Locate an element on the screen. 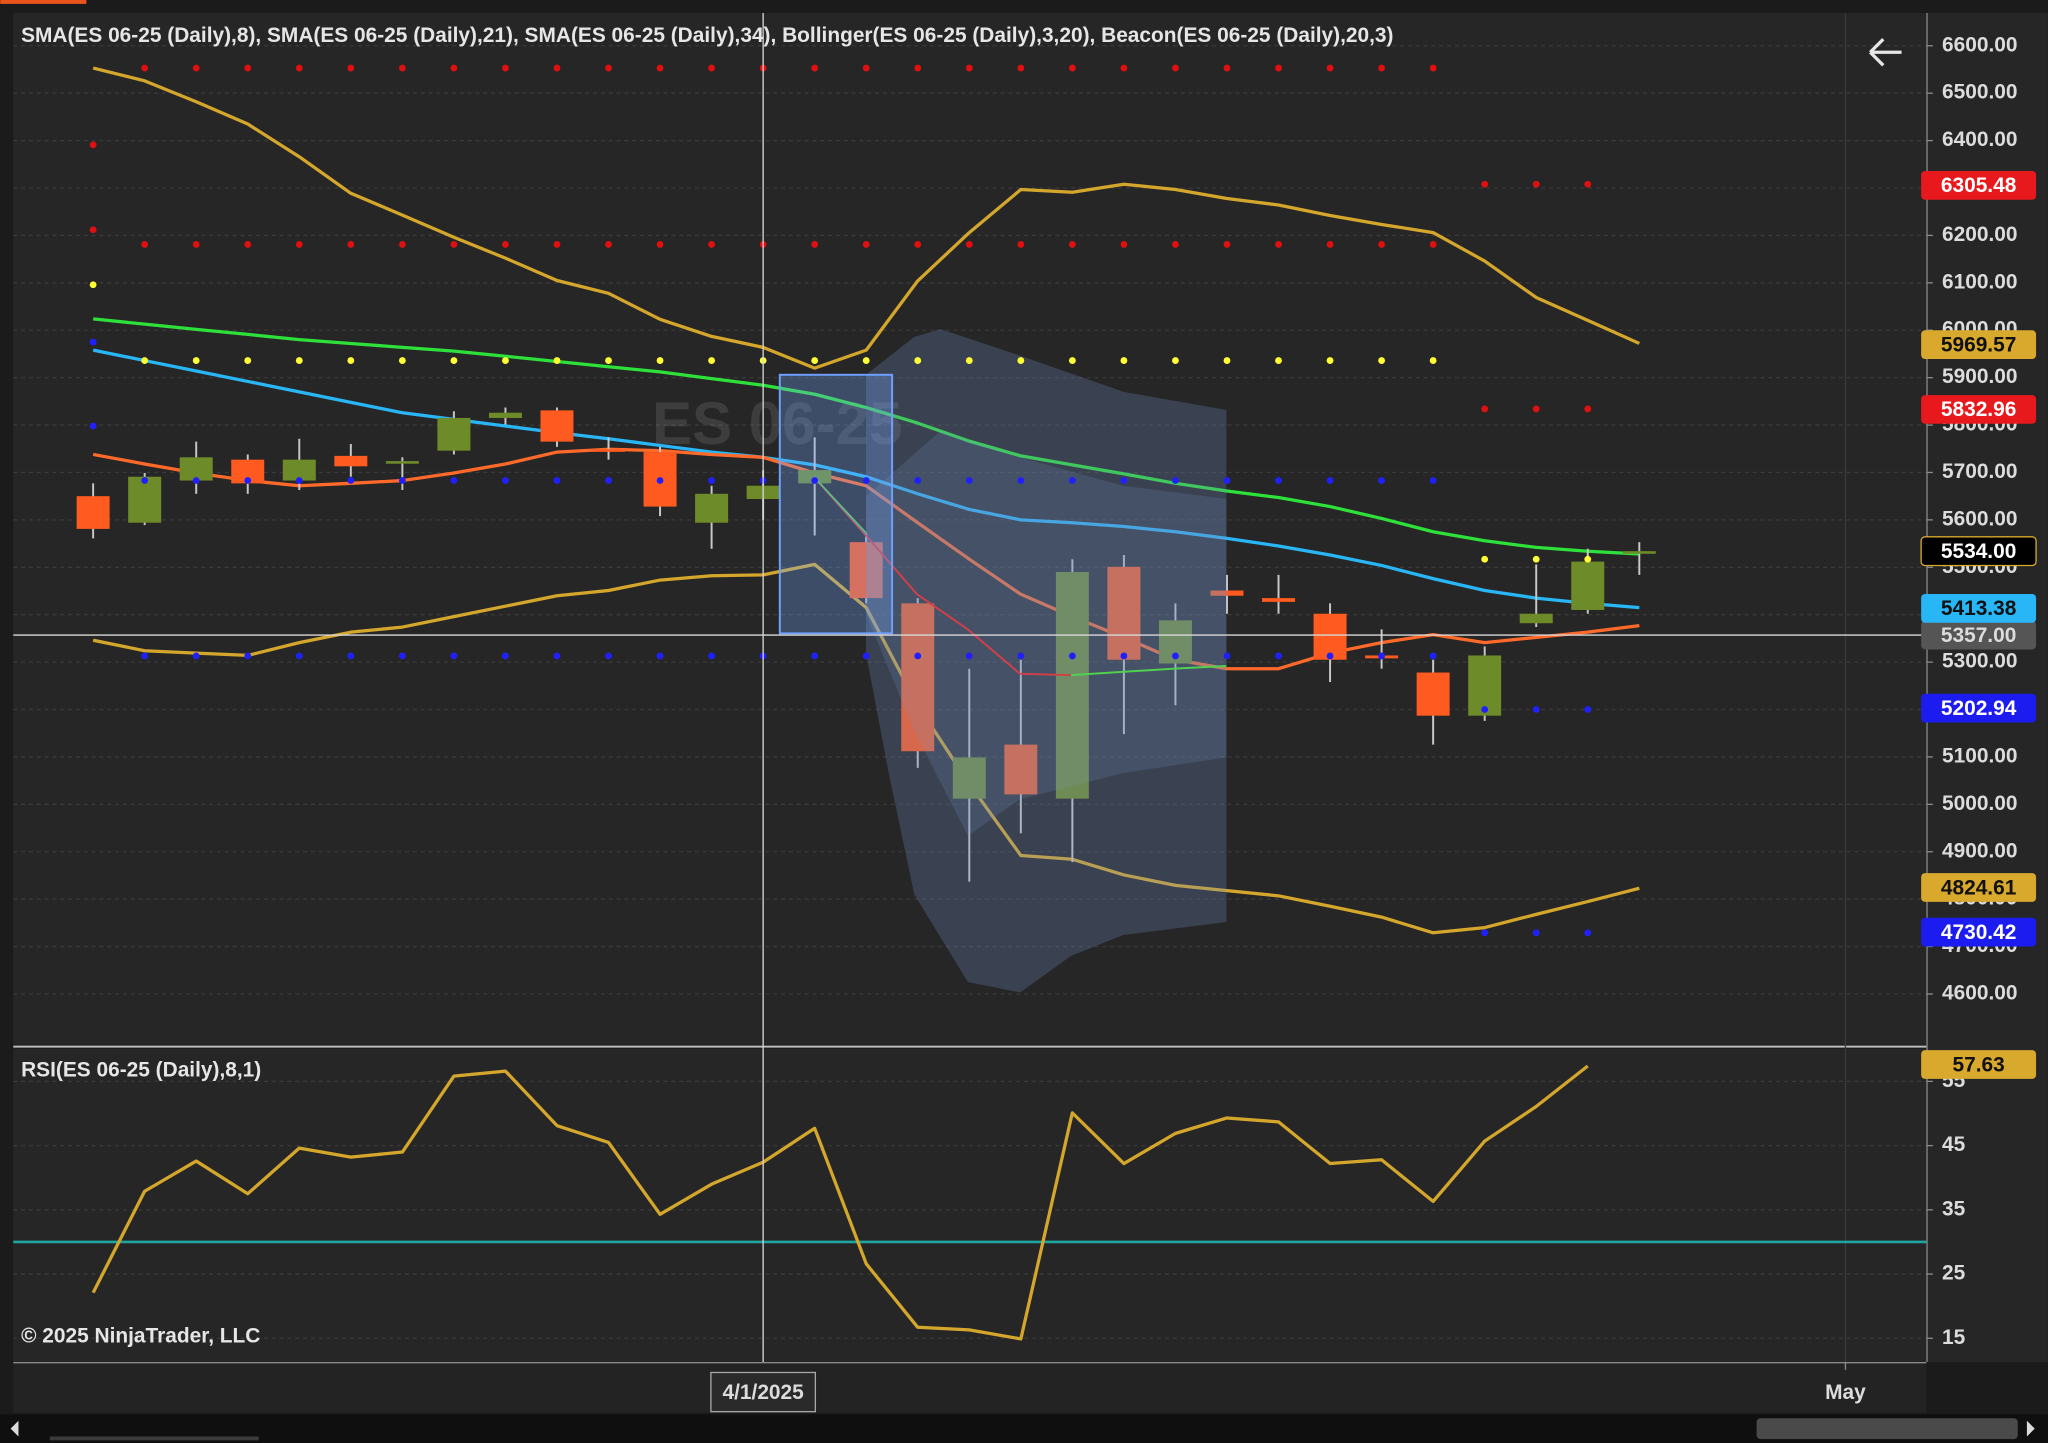  scroll-right is located at coordinates (2030, 1428).